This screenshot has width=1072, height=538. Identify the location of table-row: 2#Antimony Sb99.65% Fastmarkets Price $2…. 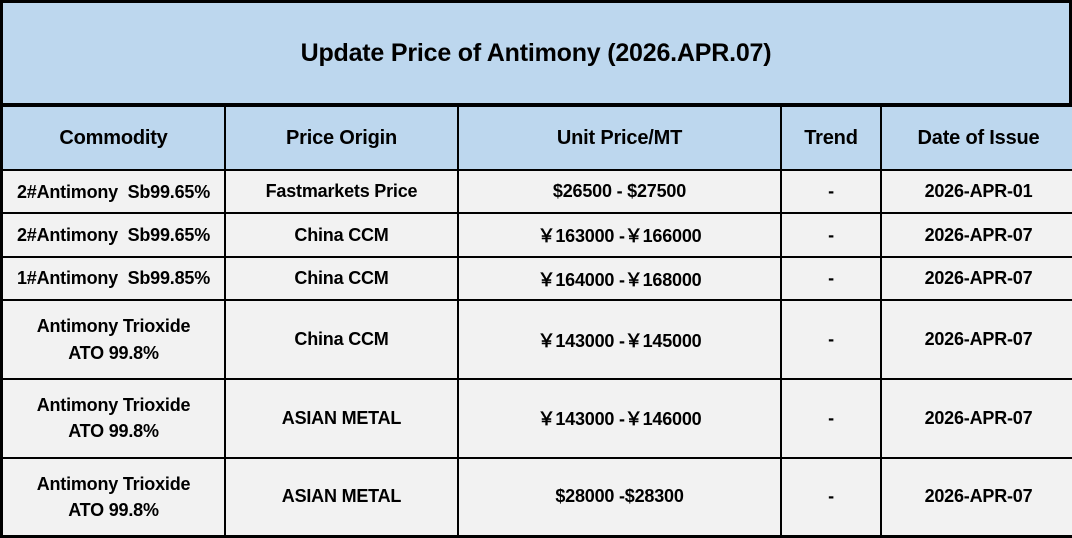
(537, 191).